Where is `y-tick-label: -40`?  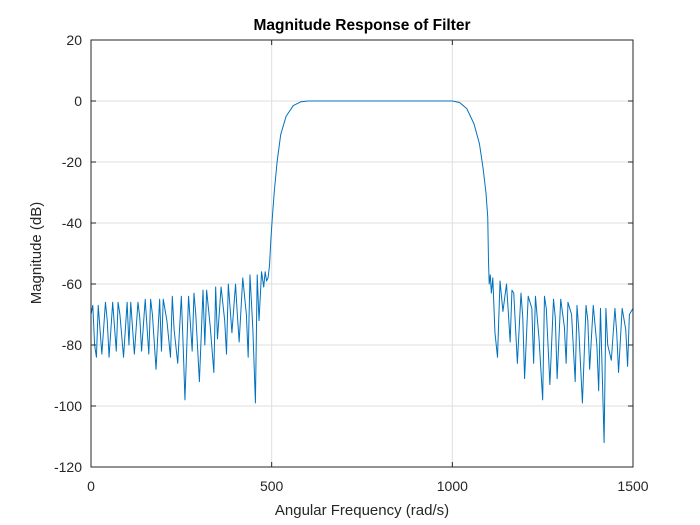 y-tick-label: -40 is located at coordinates (72, 223).